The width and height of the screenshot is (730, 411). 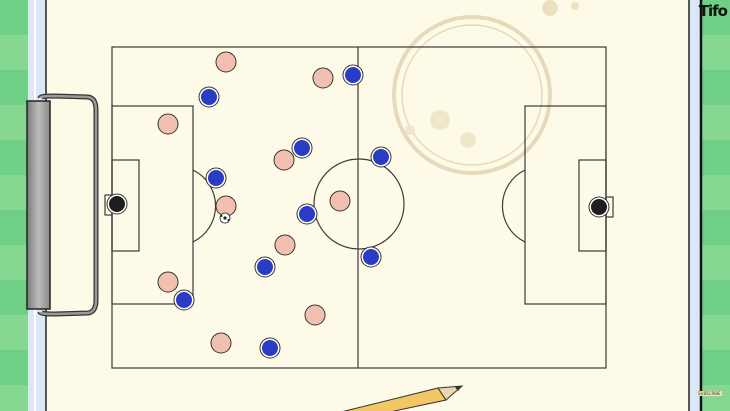 I want to click on right-penalty-arc, so click(x=513, y=206).